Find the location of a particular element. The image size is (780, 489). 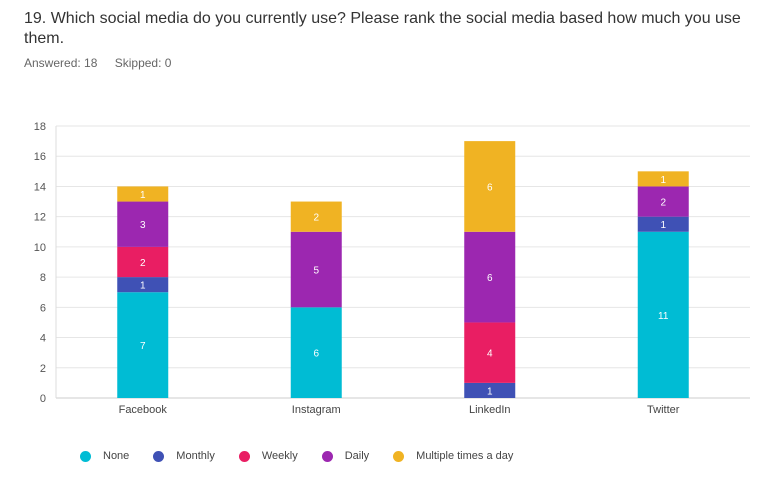

legend-item: None is located at coordinates (104, 456).